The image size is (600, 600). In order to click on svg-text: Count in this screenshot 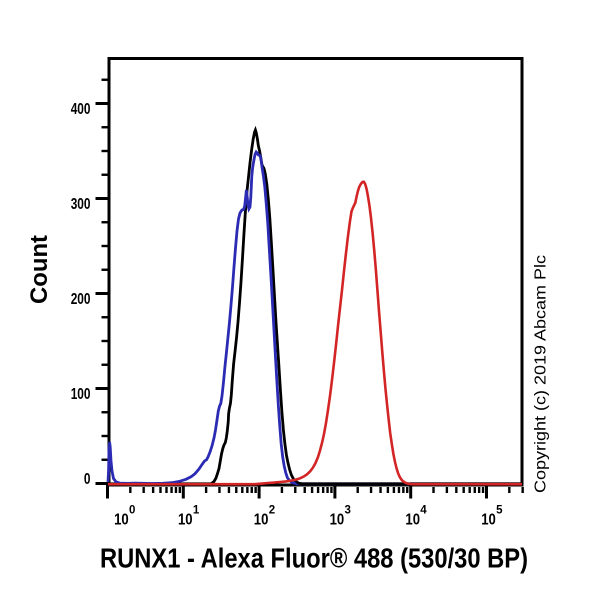, I will do `click(39, 269)`.